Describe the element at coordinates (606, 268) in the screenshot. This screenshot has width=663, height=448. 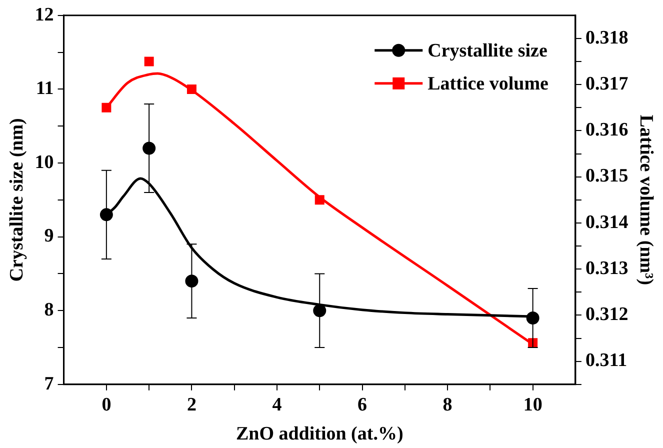
I see `y2-tick-label: 0.313` at that location.